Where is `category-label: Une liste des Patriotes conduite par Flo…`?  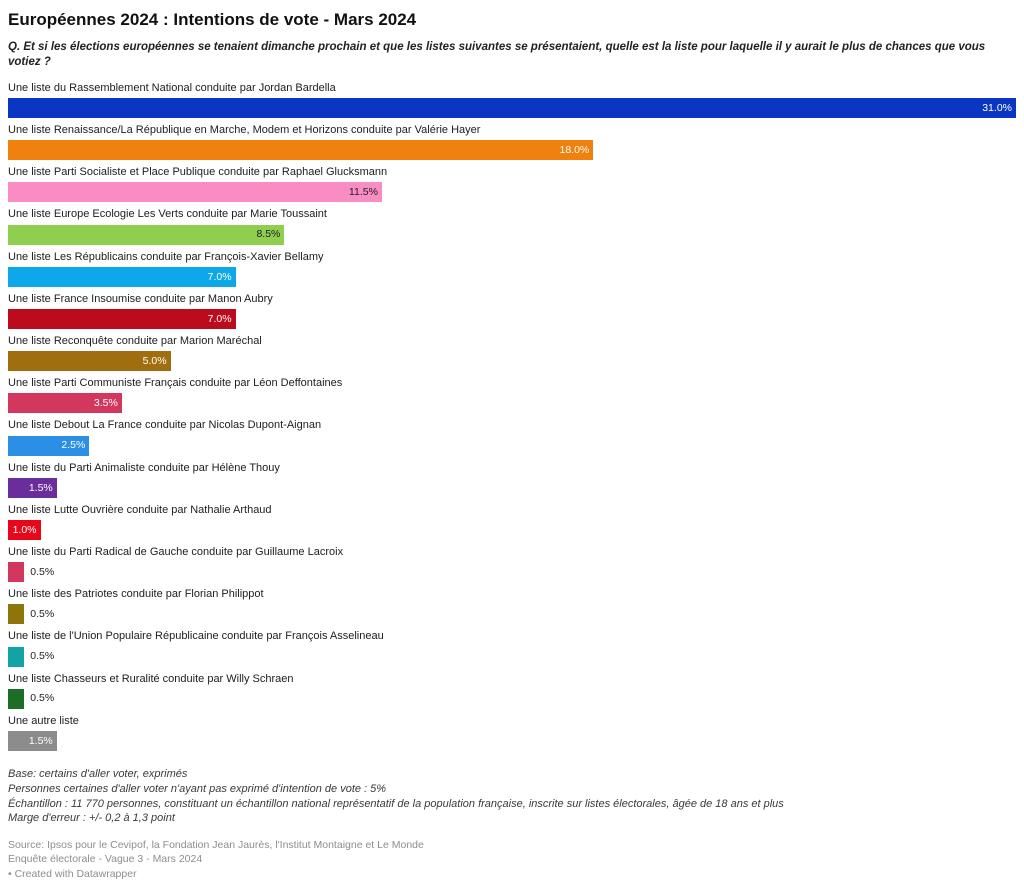 category-label: Une liste des Patriotes conduite par Flo… is located at coordinates (136, 594).